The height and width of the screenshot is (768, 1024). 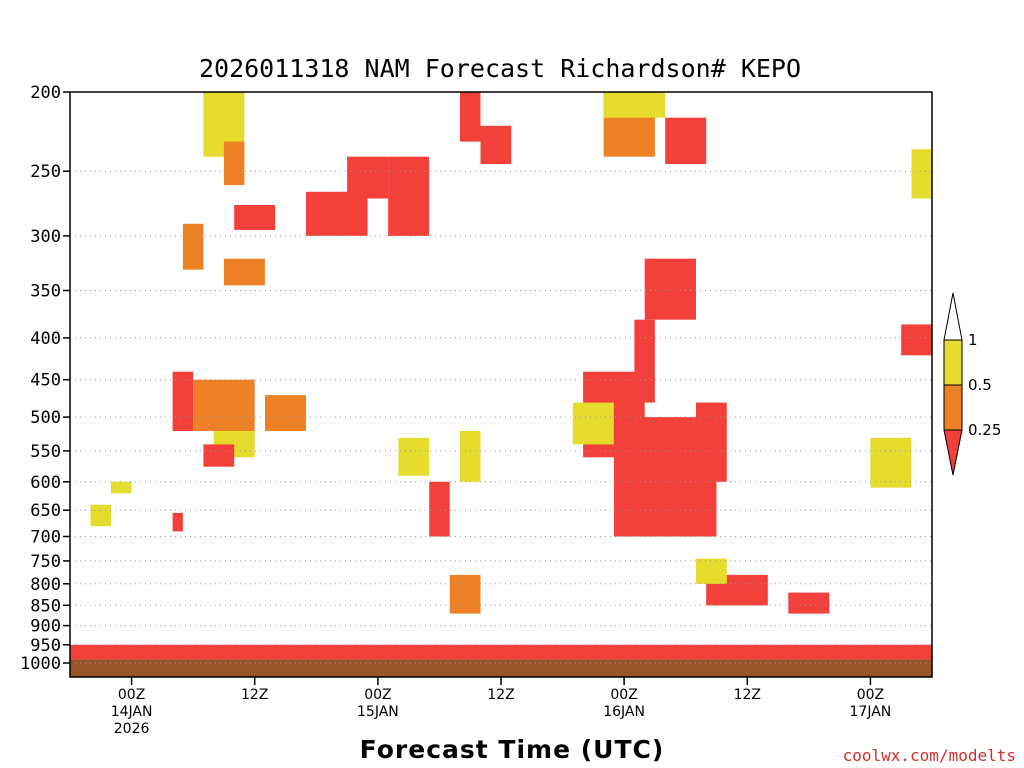 What do you see at coordinates (45, 172) in the screenshot?
I see `y-tick-label-250: 250` at bounding box center [45, 172].